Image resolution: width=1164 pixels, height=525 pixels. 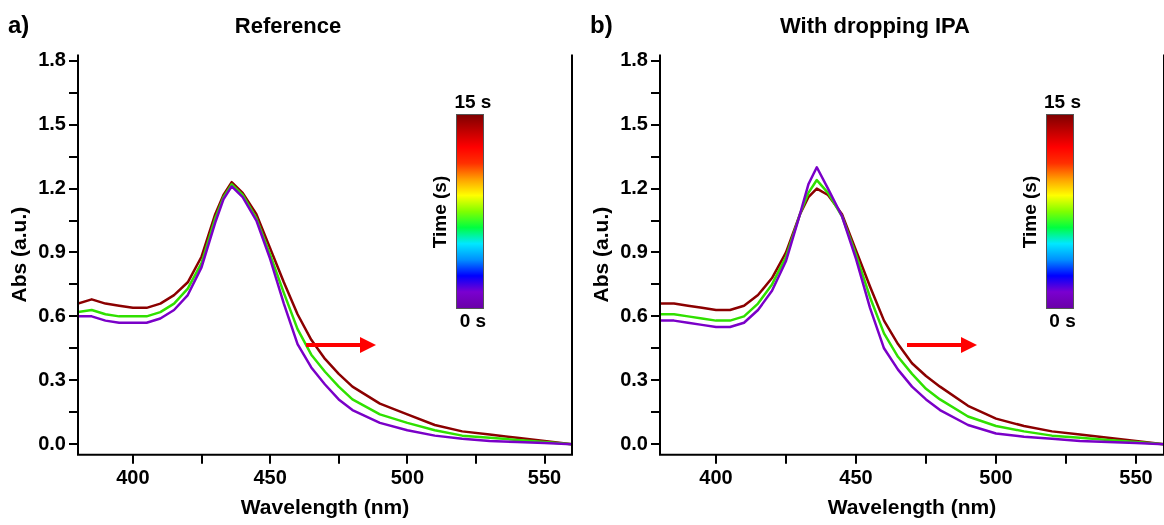 I want to click on text: b), so click(x=601, y=24).